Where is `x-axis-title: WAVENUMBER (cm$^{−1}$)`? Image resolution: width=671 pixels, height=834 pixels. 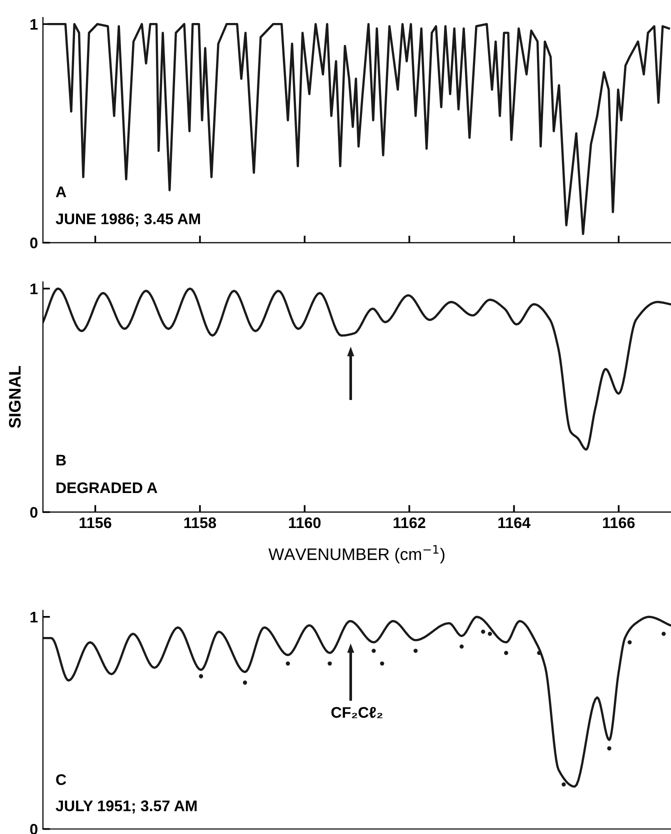 x-axis-title: WAVENUMBER (cm$^{−1}$) is located at coordinates (356, 554).